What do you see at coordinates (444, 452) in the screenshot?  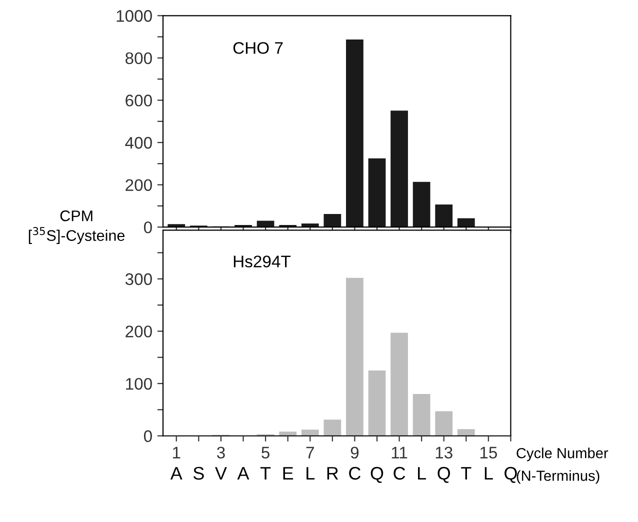 I see `x2-tick-label: 13` at bounding box center [444, 452].